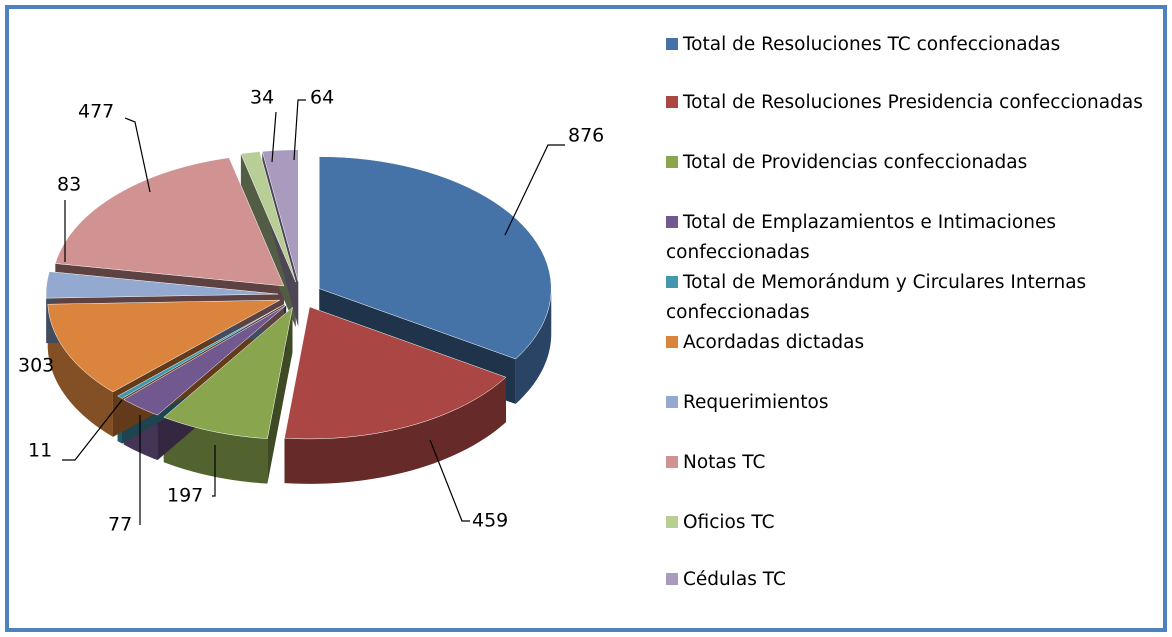 This screenshot has height=637, width=1172. What do you see at coordinates (734, 579) in the screenshot?
I see `legend-label: Cédulas TC` at bounding box center [734, 579].